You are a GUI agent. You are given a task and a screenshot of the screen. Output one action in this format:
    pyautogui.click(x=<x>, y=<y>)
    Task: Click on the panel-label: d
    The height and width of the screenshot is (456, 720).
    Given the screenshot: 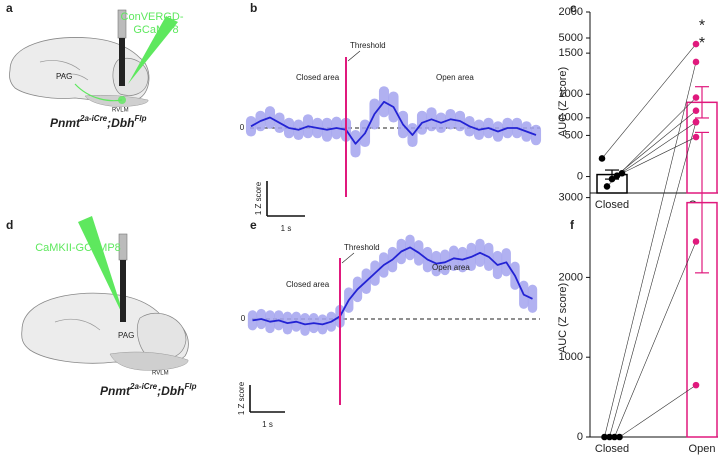 What is the action you would take?
    pyautogui.click(x=9, y=225)
    